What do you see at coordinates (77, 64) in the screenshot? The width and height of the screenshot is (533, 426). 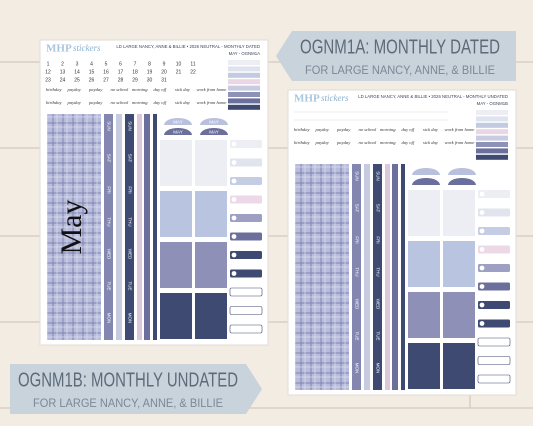 I see `date-number: 3` at bounding box center [77, 64].